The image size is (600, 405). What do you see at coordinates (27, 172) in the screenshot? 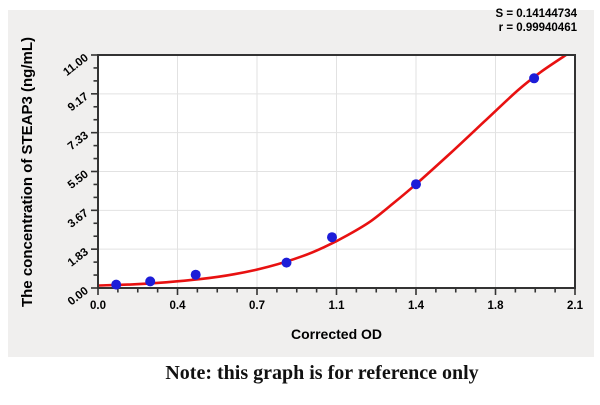
I see `y-axis-title: The concentration of STEAP3 (ng/mL)` at bounding box center [27, 172].